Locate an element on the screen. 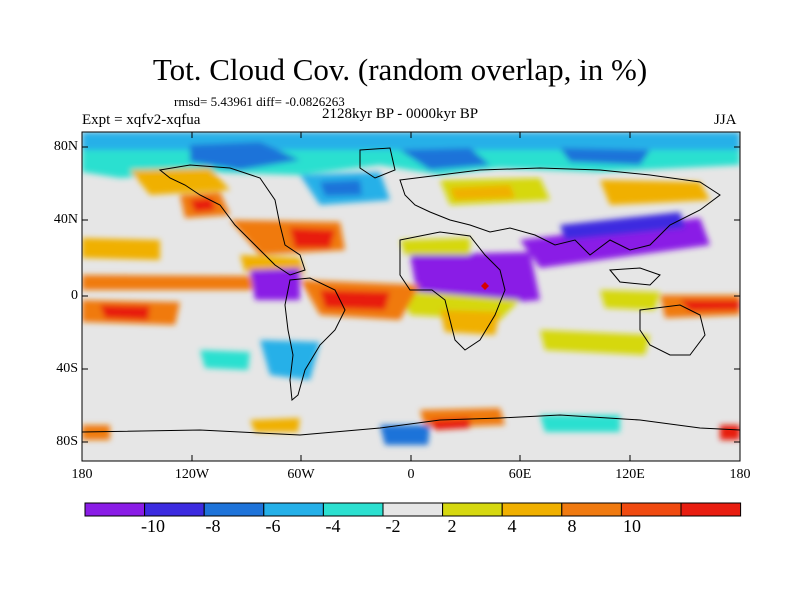 The height and width of the screenshot is (600, 800). colorbar-label: 2 is located at coordinates (452, 526).